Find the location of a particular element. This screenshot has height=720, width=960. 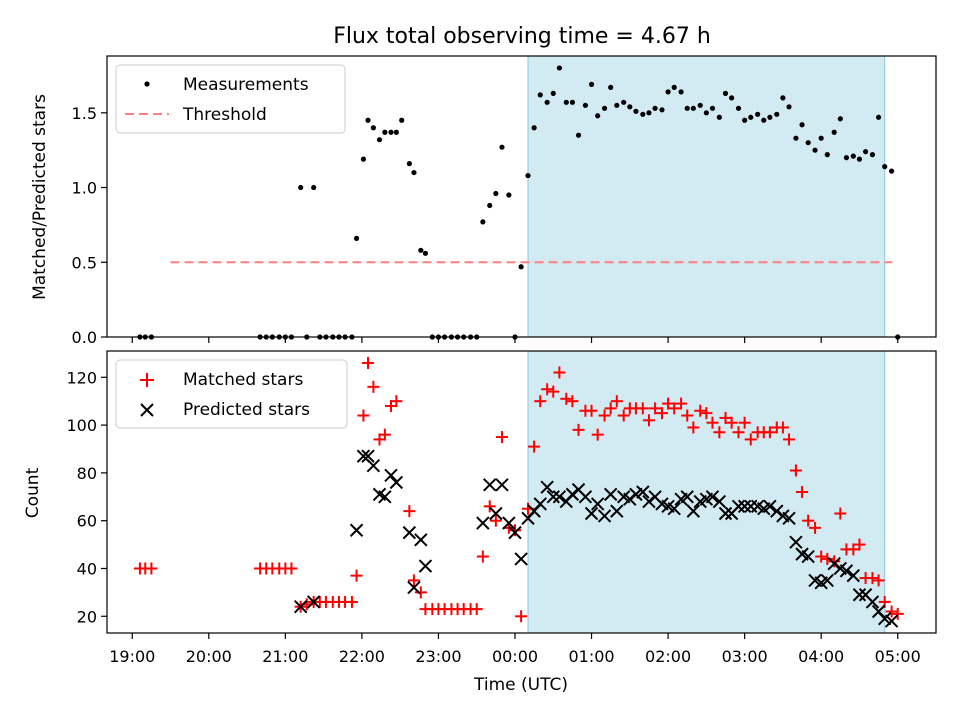

bottom-legend: Matched stars Predicted stars is located at coordinates (231, 394).